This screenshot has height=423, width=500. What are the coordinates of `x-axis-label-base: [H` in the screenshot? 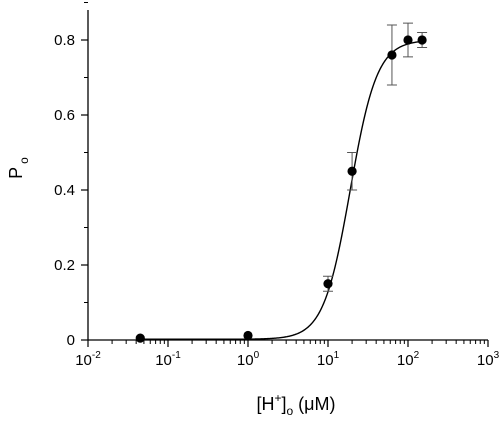 It's located at (265, 404).